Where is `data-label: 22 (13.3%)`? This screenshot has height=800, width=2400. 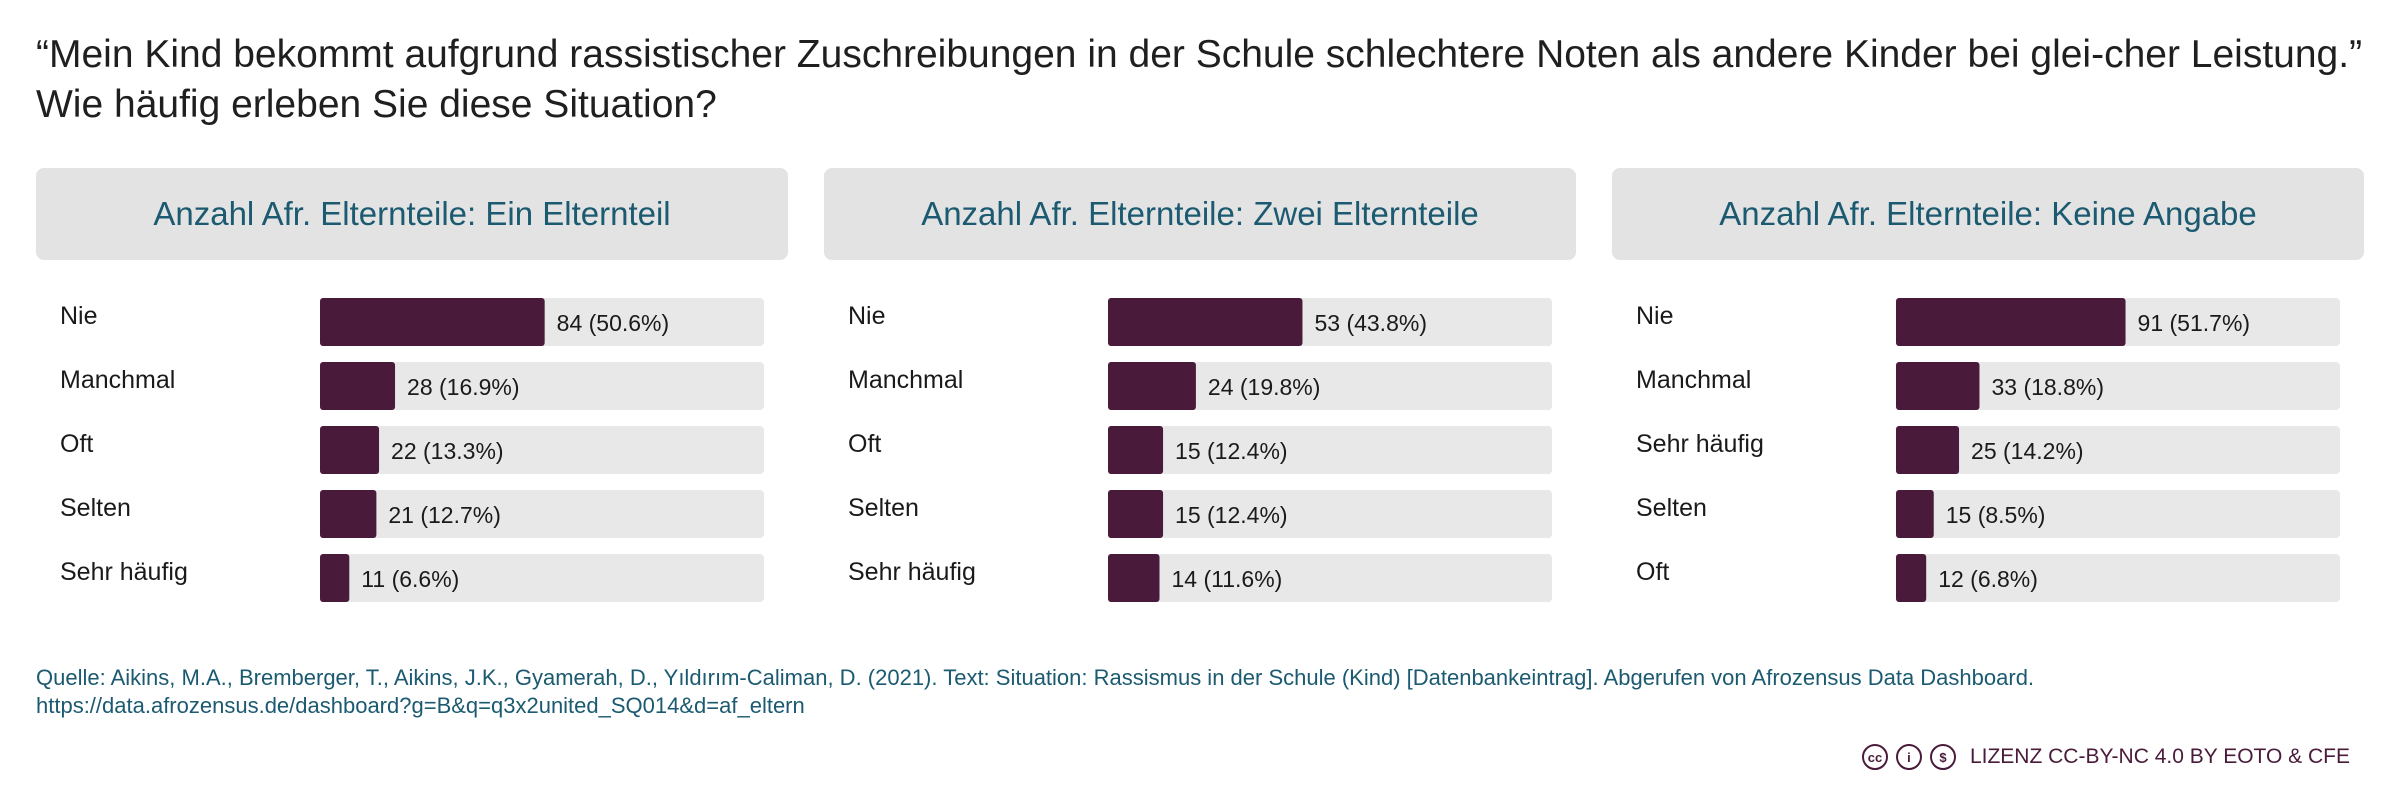 data-label: 22 (13.3%) is located at coordinates (447, 451).